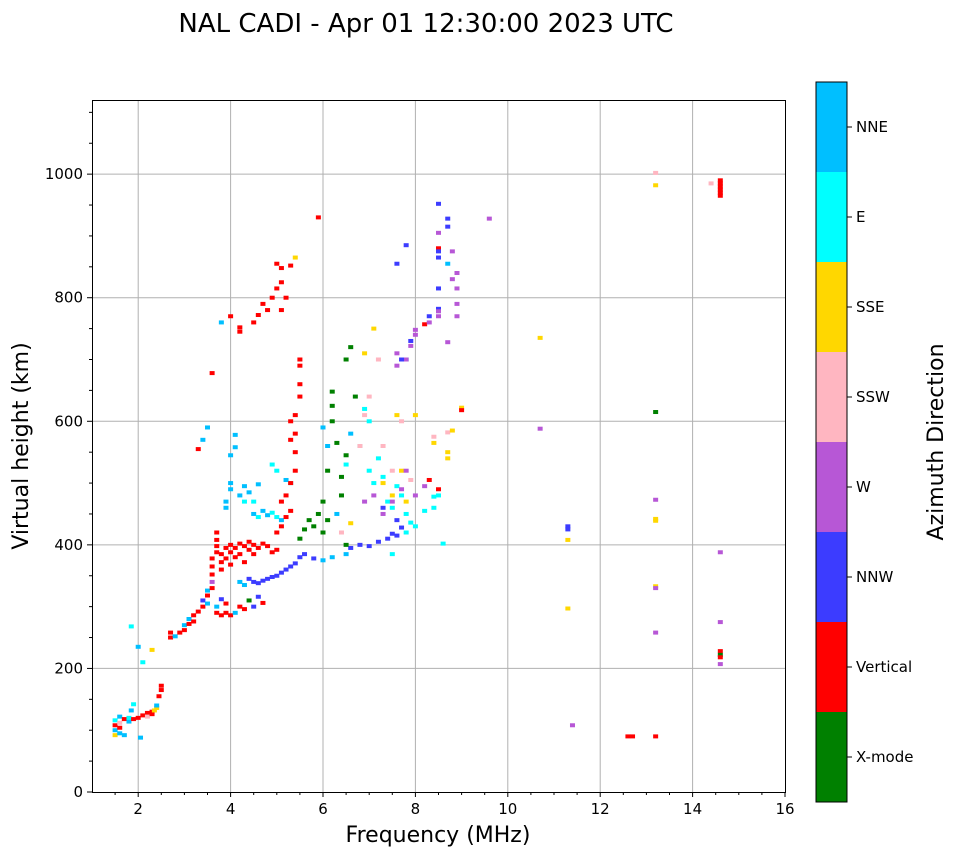 The height and width of the screenshot is (857, 958). Describe the element at coordinates (78, 792) in the screenshot. I see `y-tick-label: 0` at that location.